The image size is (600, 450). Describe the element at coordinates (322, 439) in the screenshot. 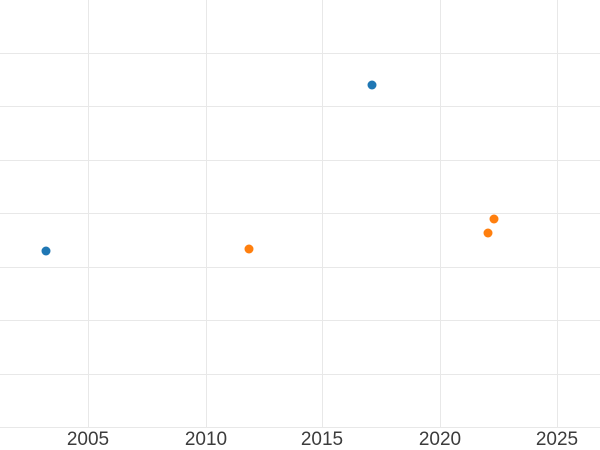

I see `x-tick-label: 2015` at that location.